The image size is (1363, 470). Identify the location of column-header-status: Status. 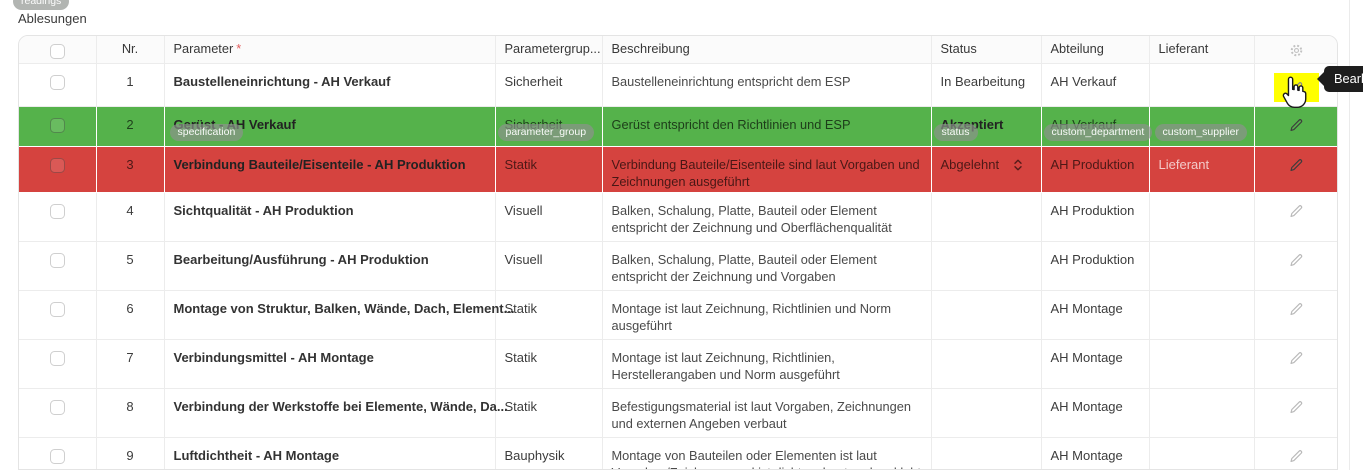
(986, 50).